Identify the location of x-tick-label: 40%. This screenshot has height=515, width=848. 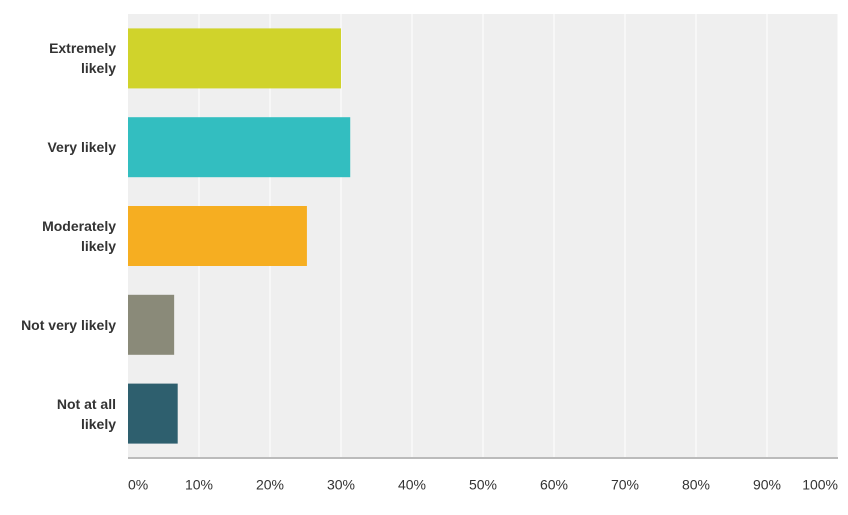
(412, 485).